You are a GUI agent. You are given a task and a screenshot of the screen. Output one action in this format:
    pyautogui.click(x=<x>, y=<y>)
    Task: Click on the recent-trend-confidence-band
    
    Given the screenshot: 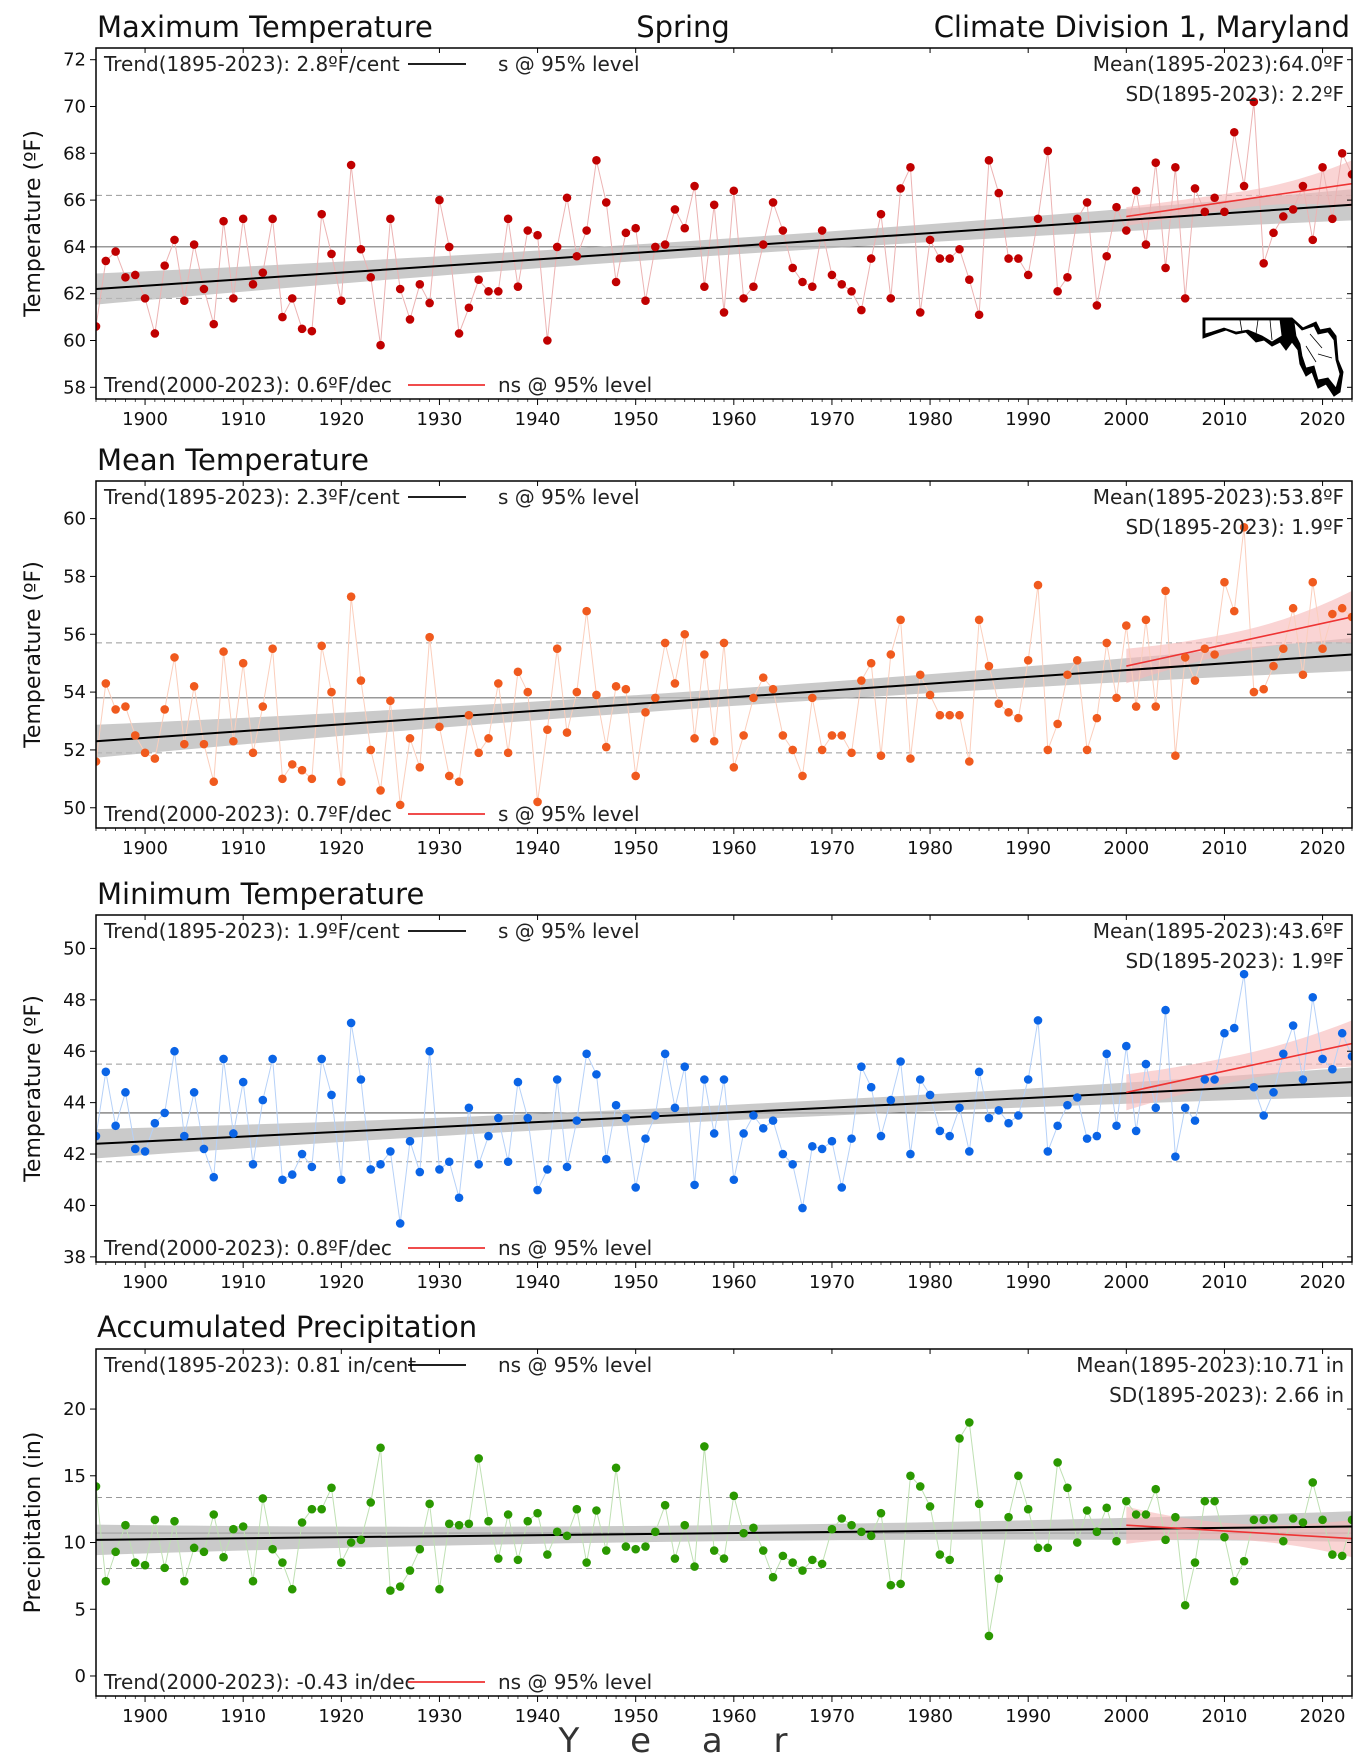 What is the action you would take?
    pyautogui.click(x=1239, y=193)
    